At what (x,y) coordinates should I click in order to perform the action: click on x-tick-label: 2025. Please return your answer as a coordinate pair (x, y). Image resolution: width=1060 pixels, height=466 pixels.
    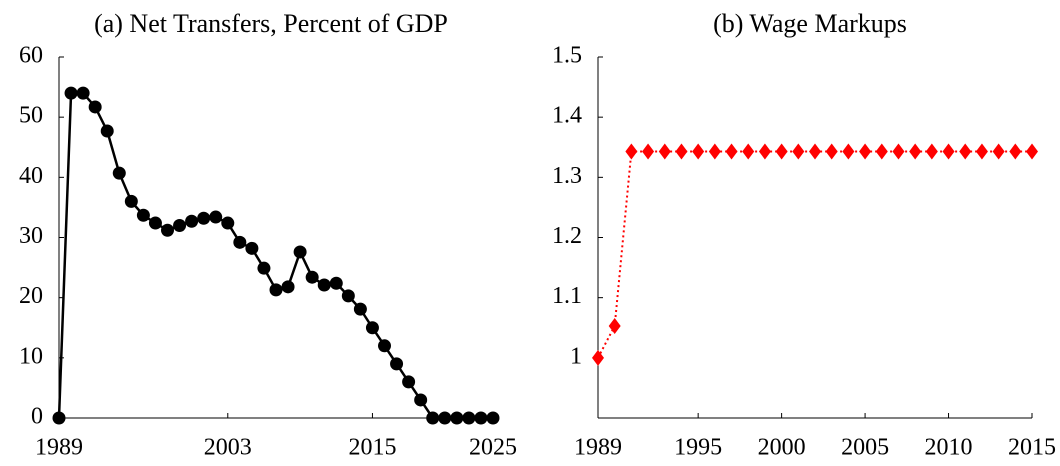
    Looking at the image, I should click on (493, 448).